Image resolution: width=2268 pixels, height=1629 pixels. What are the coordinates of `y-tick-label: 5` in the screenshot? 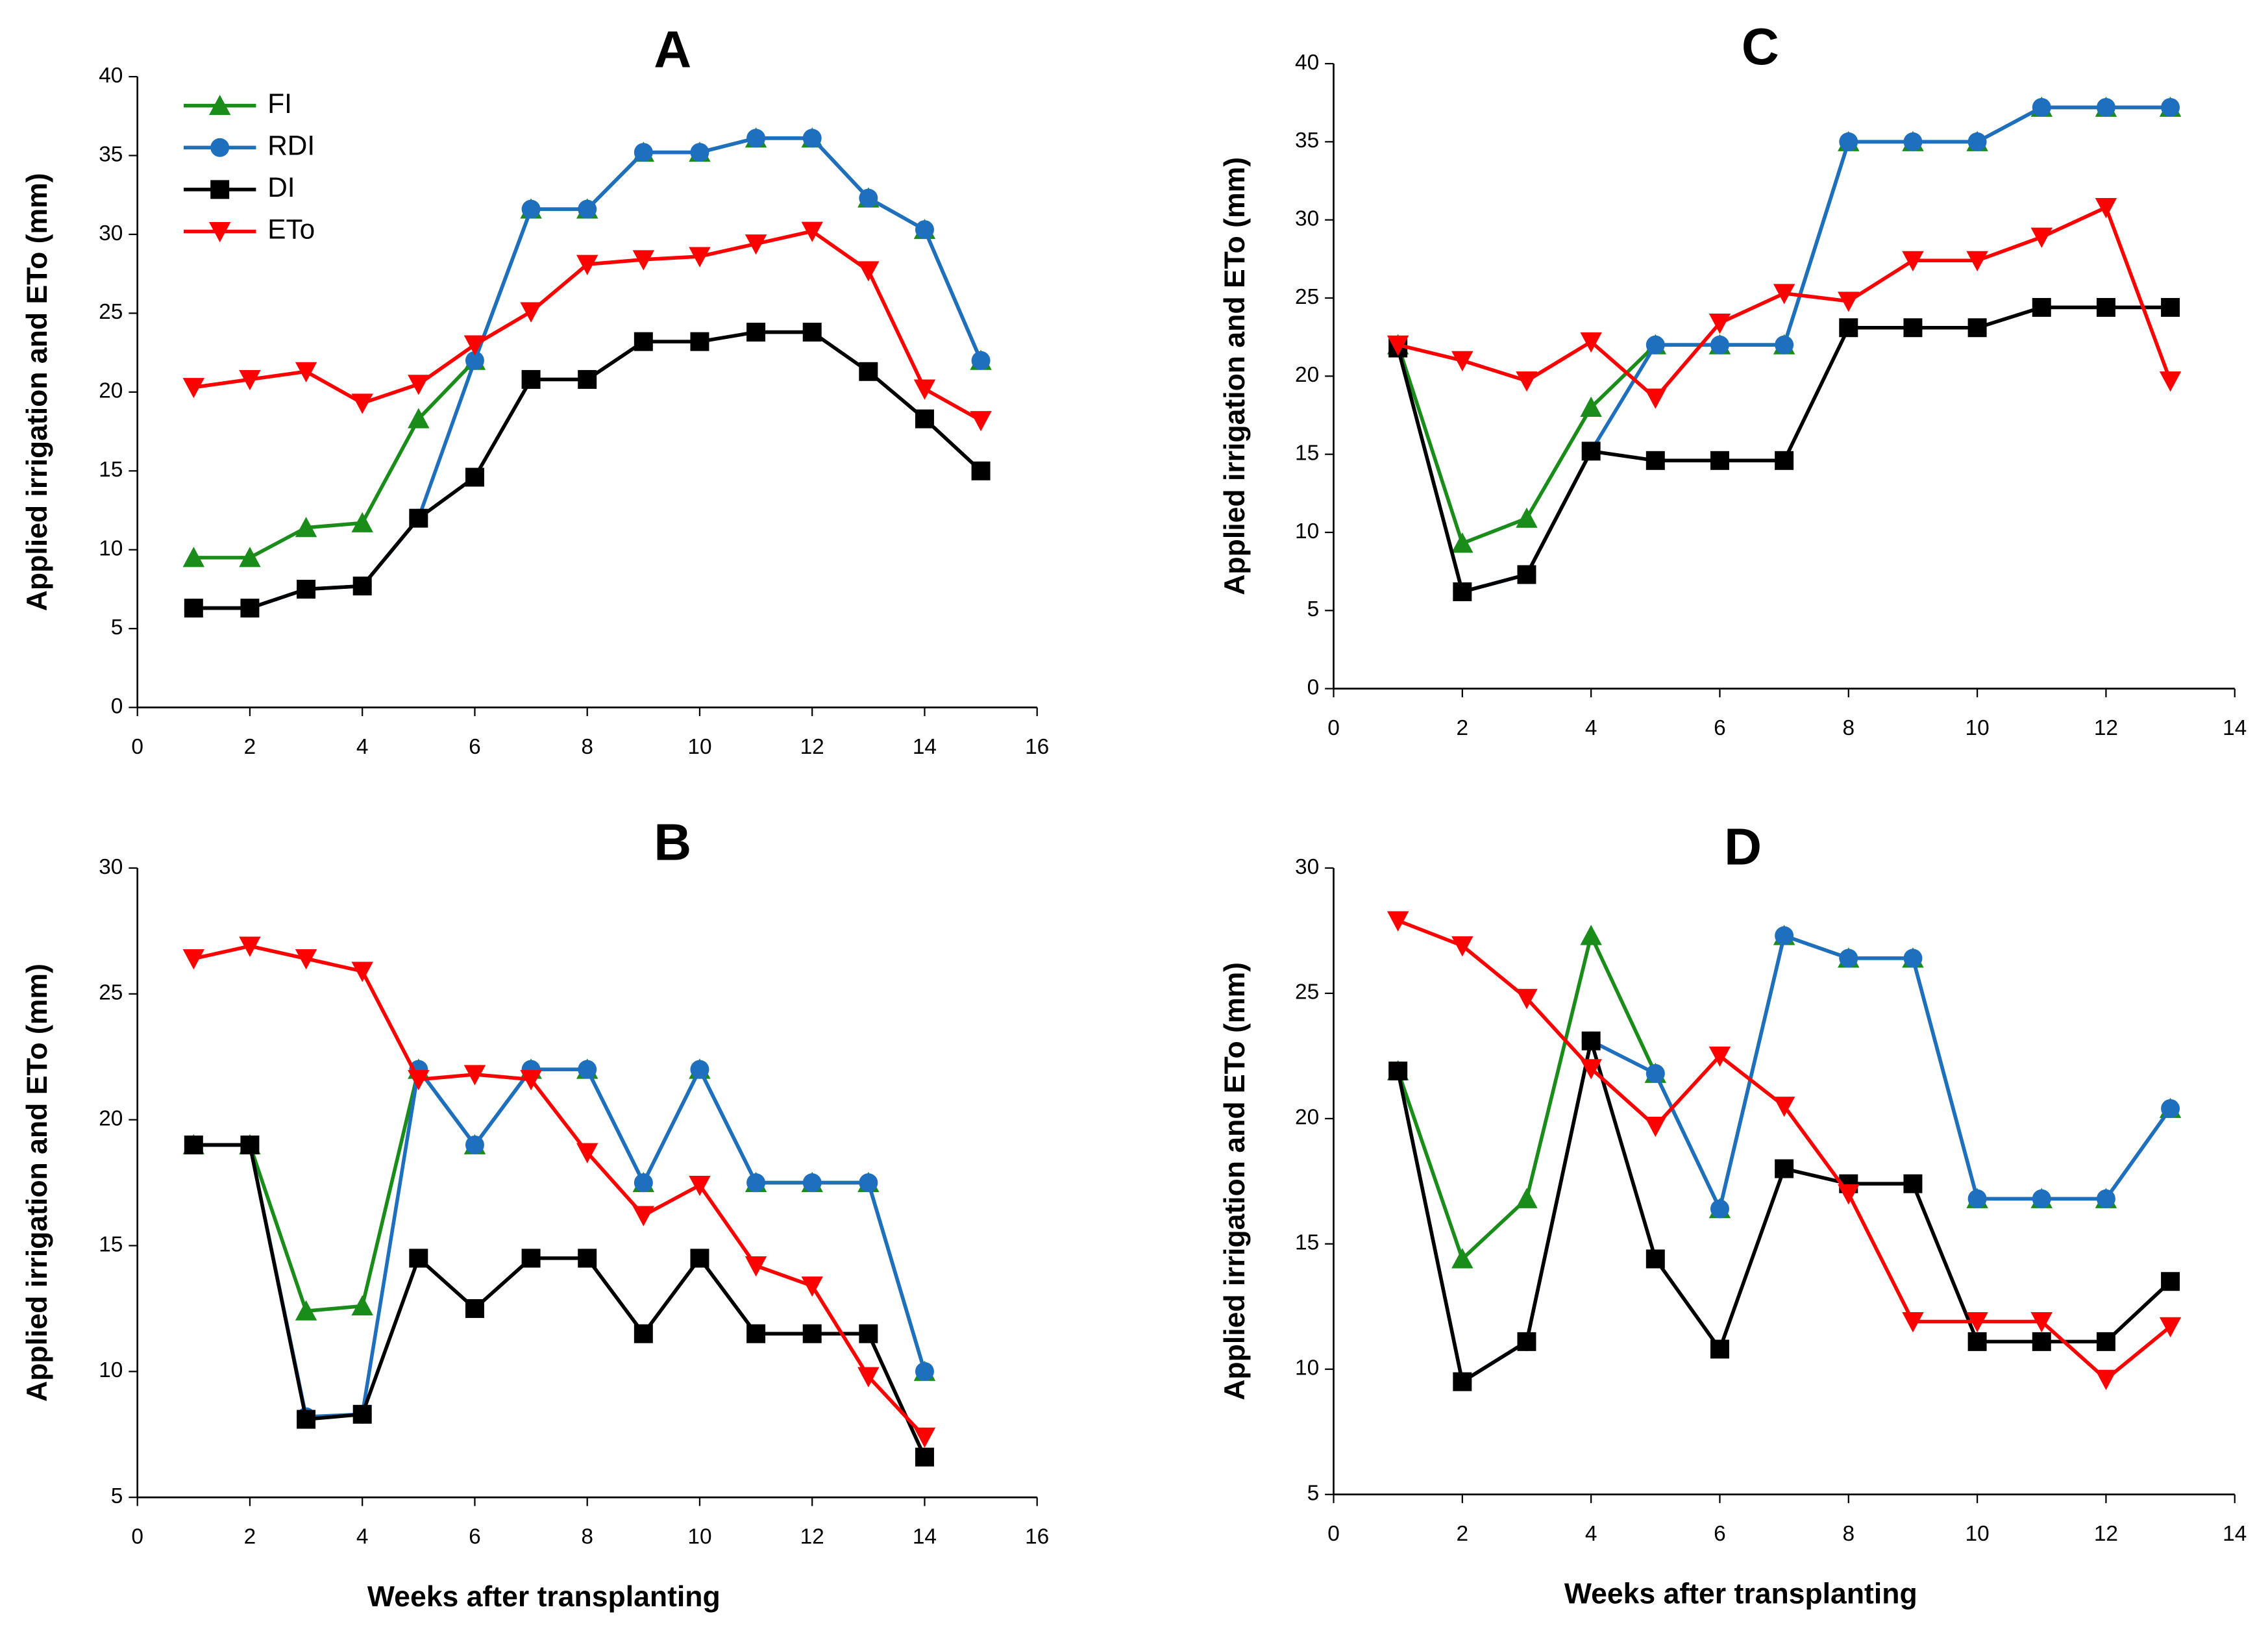 It's located at (1313, 1494).